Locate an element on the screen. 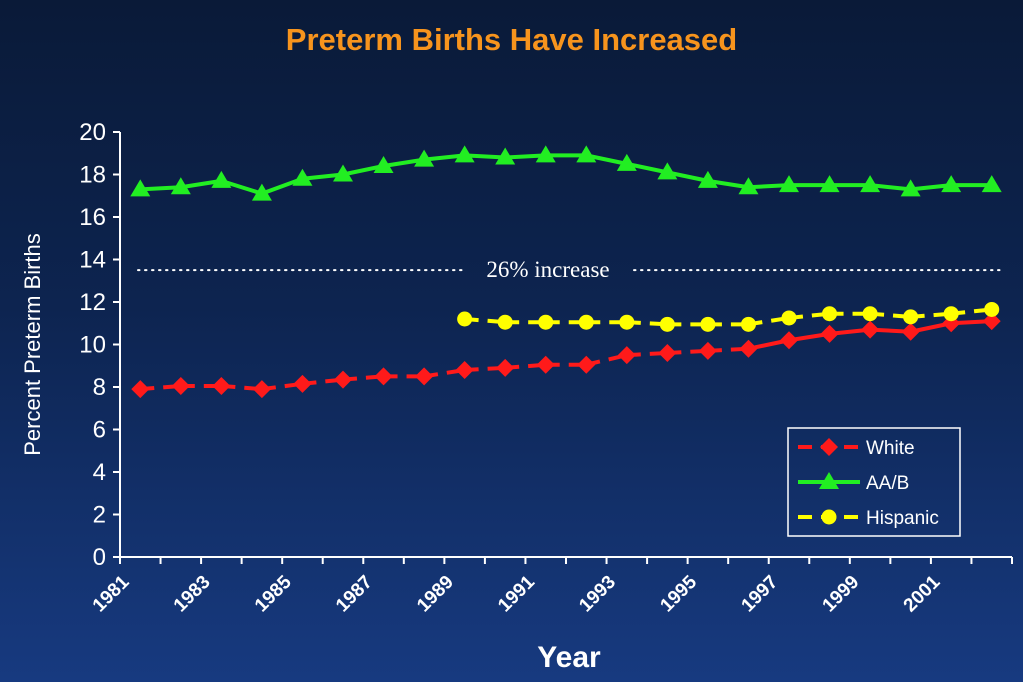  x-tick-label: 1983 is located at coordinates (192, 594).